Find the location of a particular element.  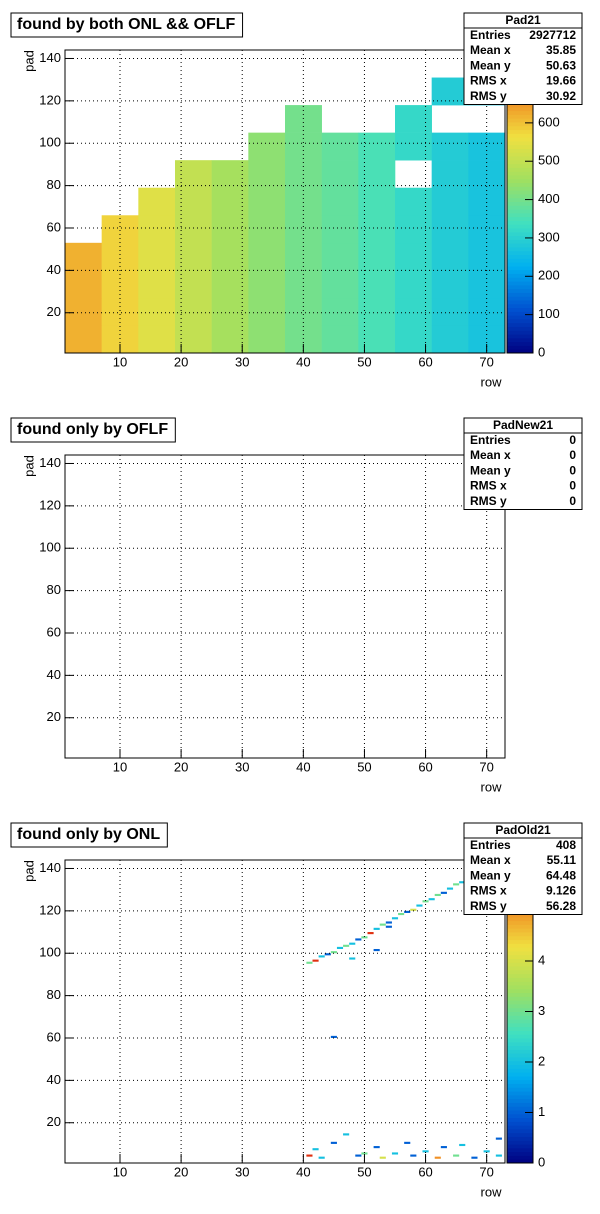

colorbar-tick-label: 400 is located at coordinates (549, 198).